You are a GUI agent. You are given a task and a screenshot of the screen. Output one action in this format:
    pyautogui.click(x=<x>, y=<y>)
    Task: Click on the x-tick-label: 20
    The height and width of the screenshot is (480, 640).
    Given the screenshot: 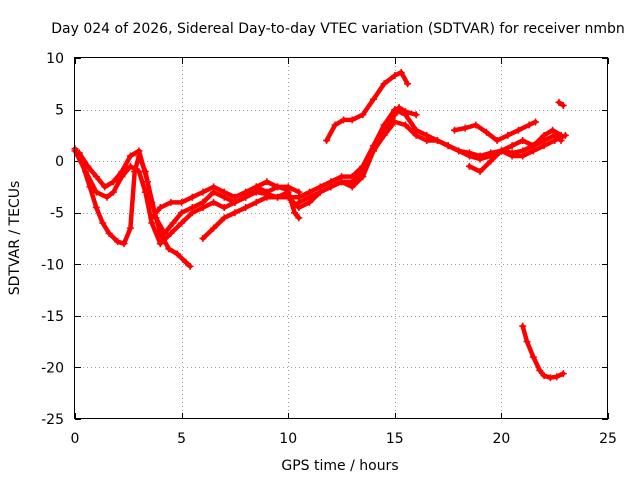 What is the action you would take?
    pyautogui.click(x=501, y=439)
    